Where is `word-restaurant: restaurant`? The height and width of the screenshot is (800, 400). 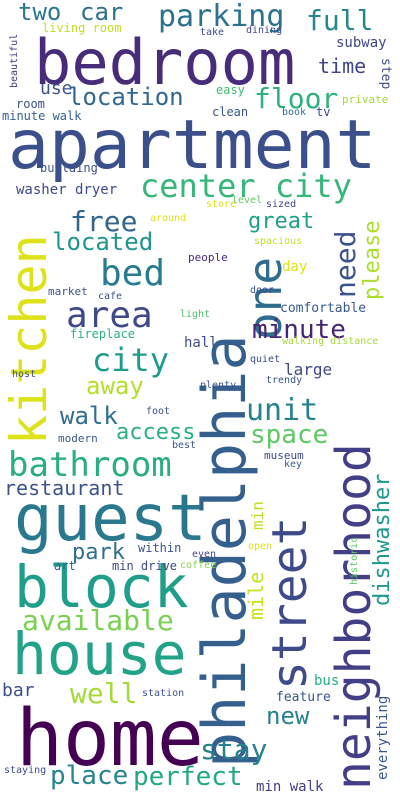
word-restaurant: restaurant is located at coordinates (64, 488).